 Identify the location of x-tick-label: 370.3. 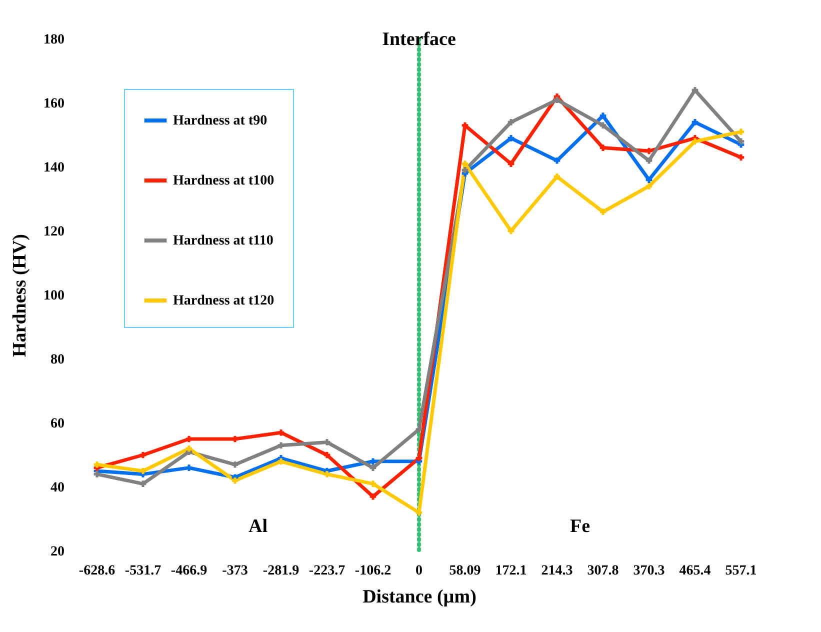
(649, 571).